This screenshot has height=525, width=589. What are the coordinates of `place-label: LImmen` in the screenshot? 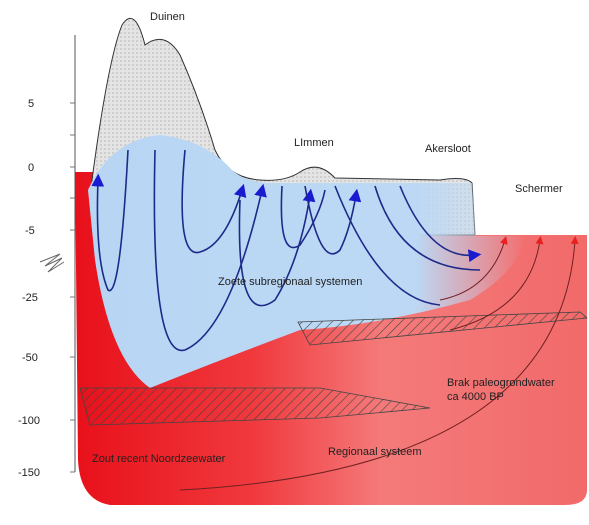 It's located at (314, 143).